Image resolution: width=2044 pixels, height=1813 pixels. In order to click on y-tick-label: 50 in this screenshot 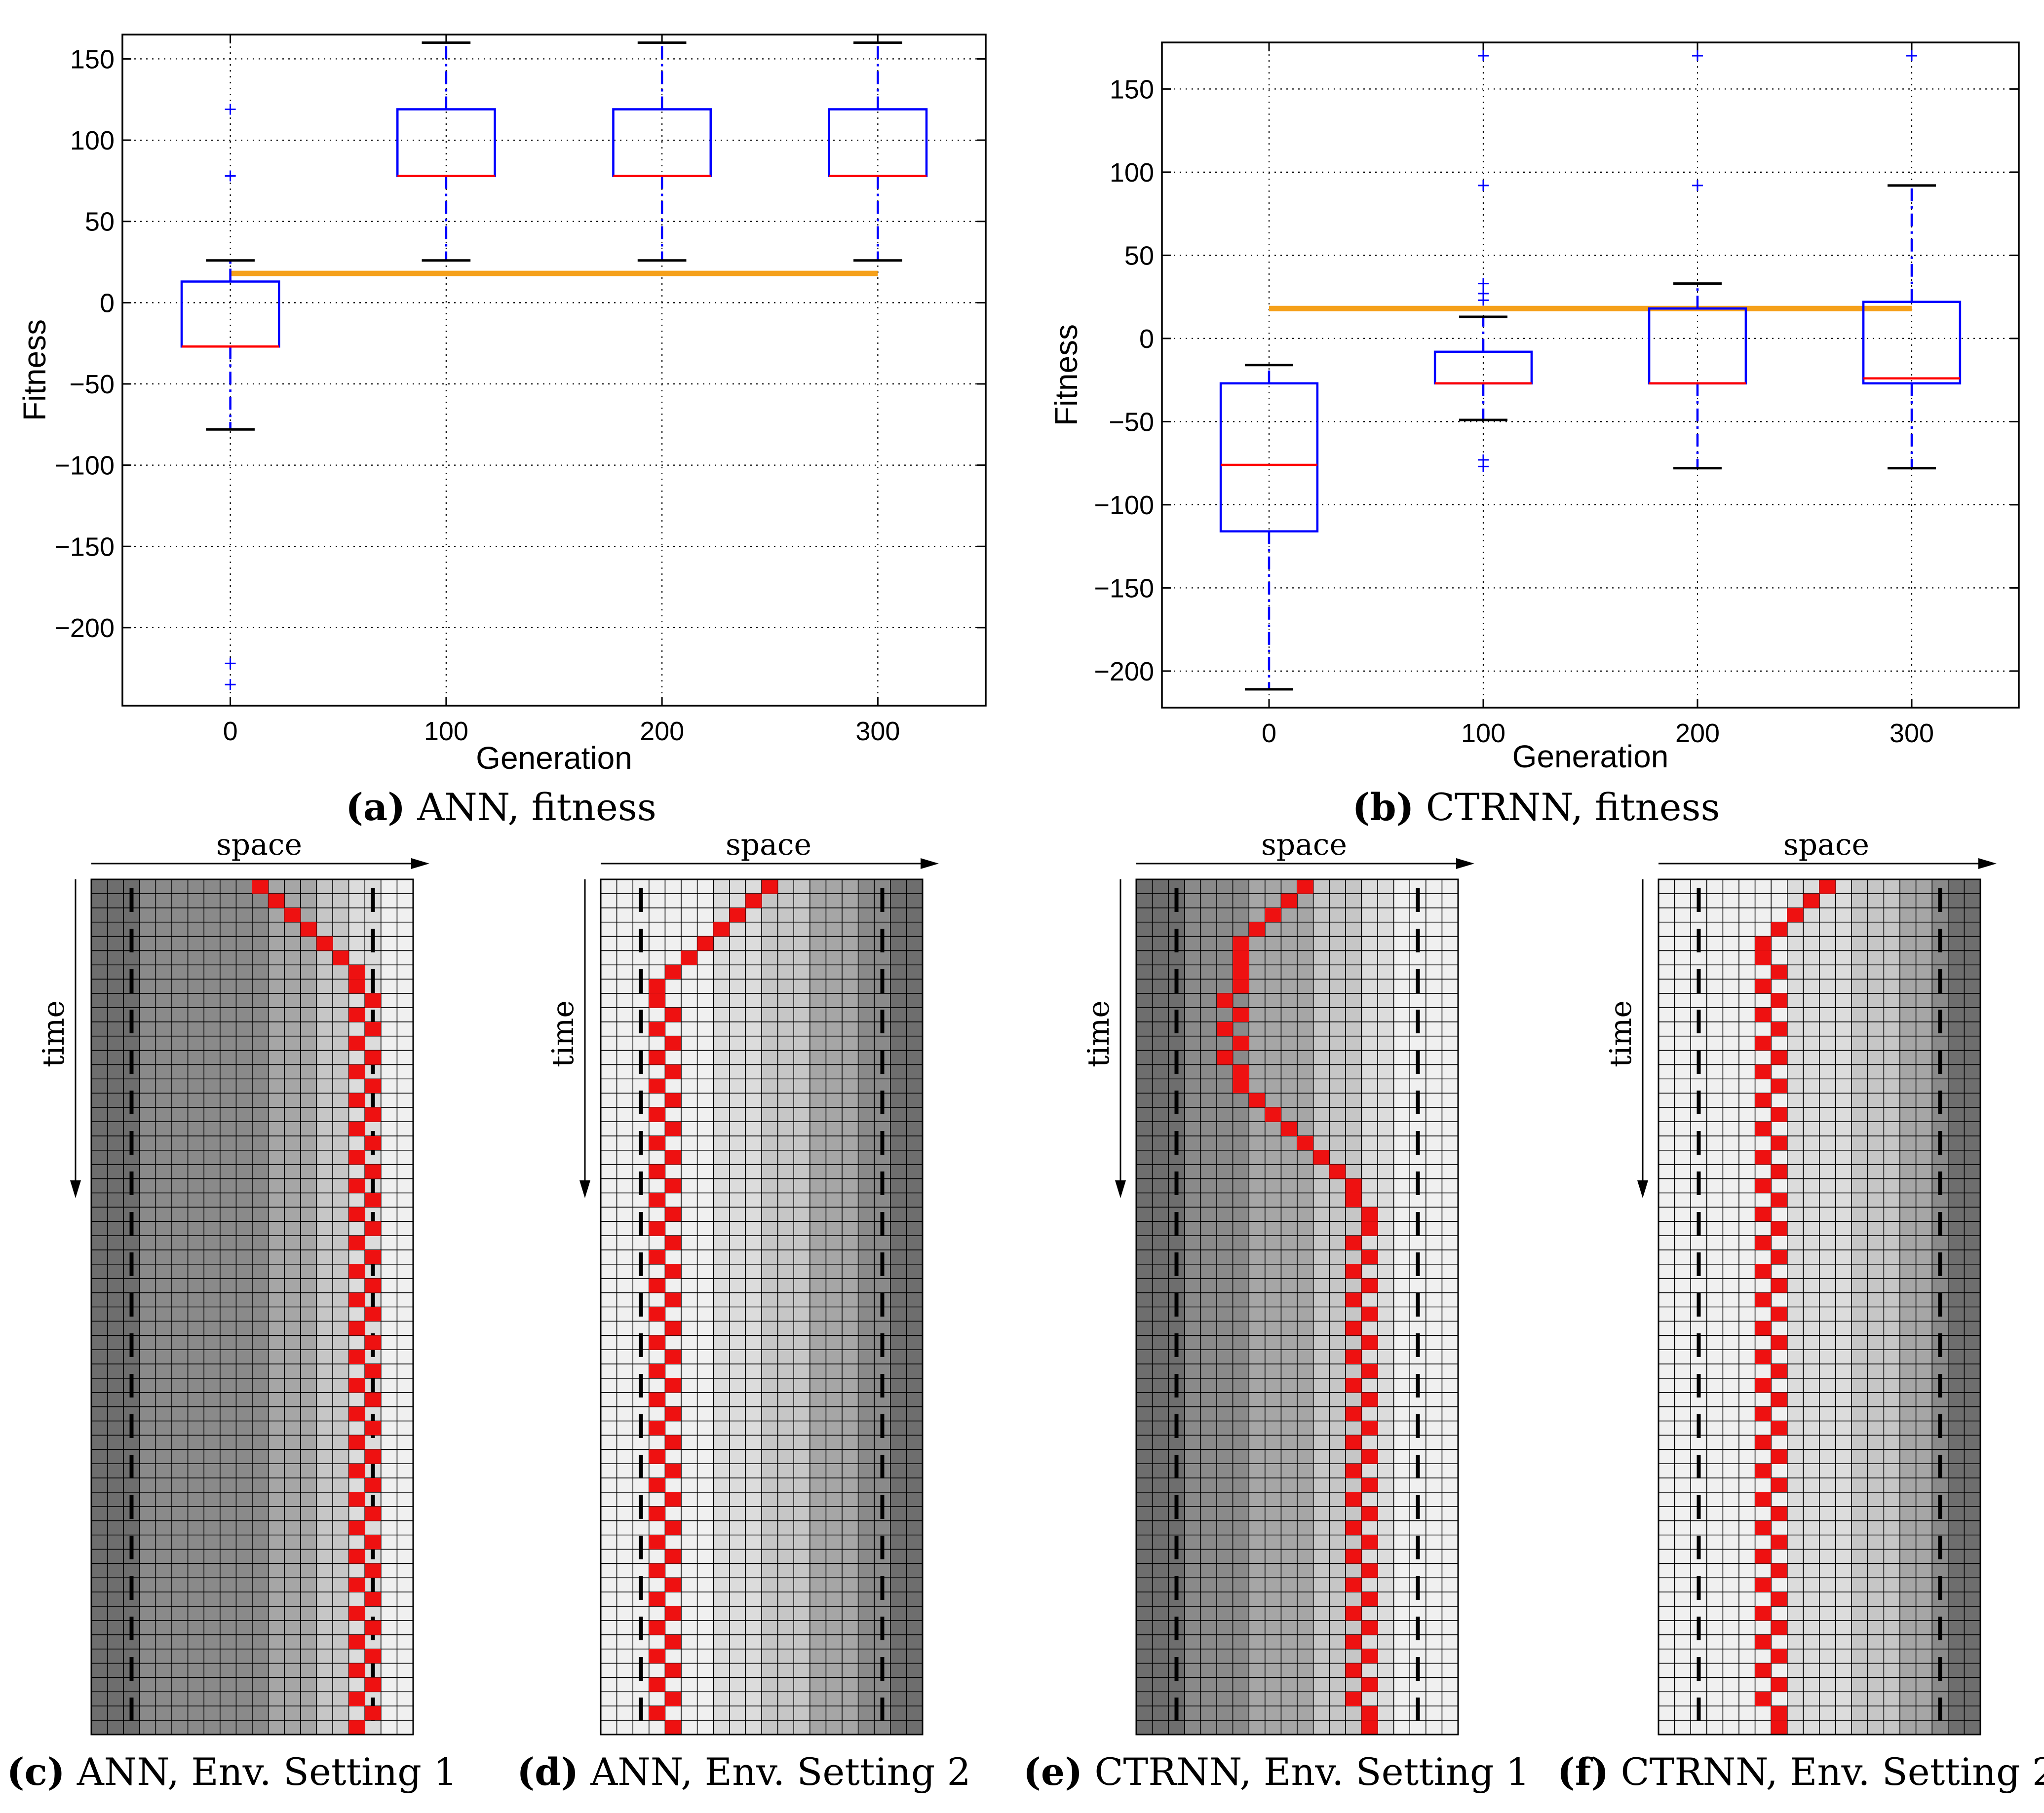, I will do `click(100, 222)`.